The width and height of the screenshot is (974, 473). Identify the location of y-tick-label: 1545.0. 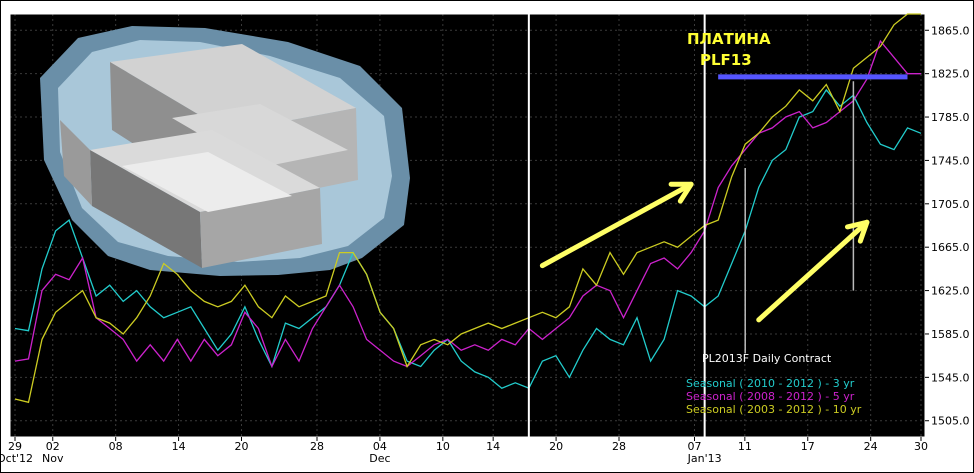
(950, 377).